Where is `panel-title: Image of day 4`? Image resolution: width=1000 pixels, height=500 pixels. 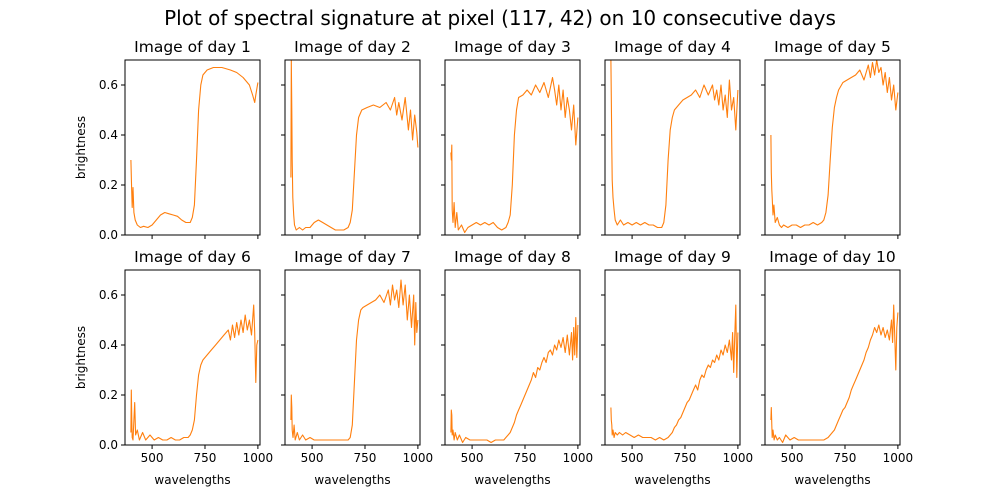 panel-title: Image of day 4 is located at coordinates (672, 47).